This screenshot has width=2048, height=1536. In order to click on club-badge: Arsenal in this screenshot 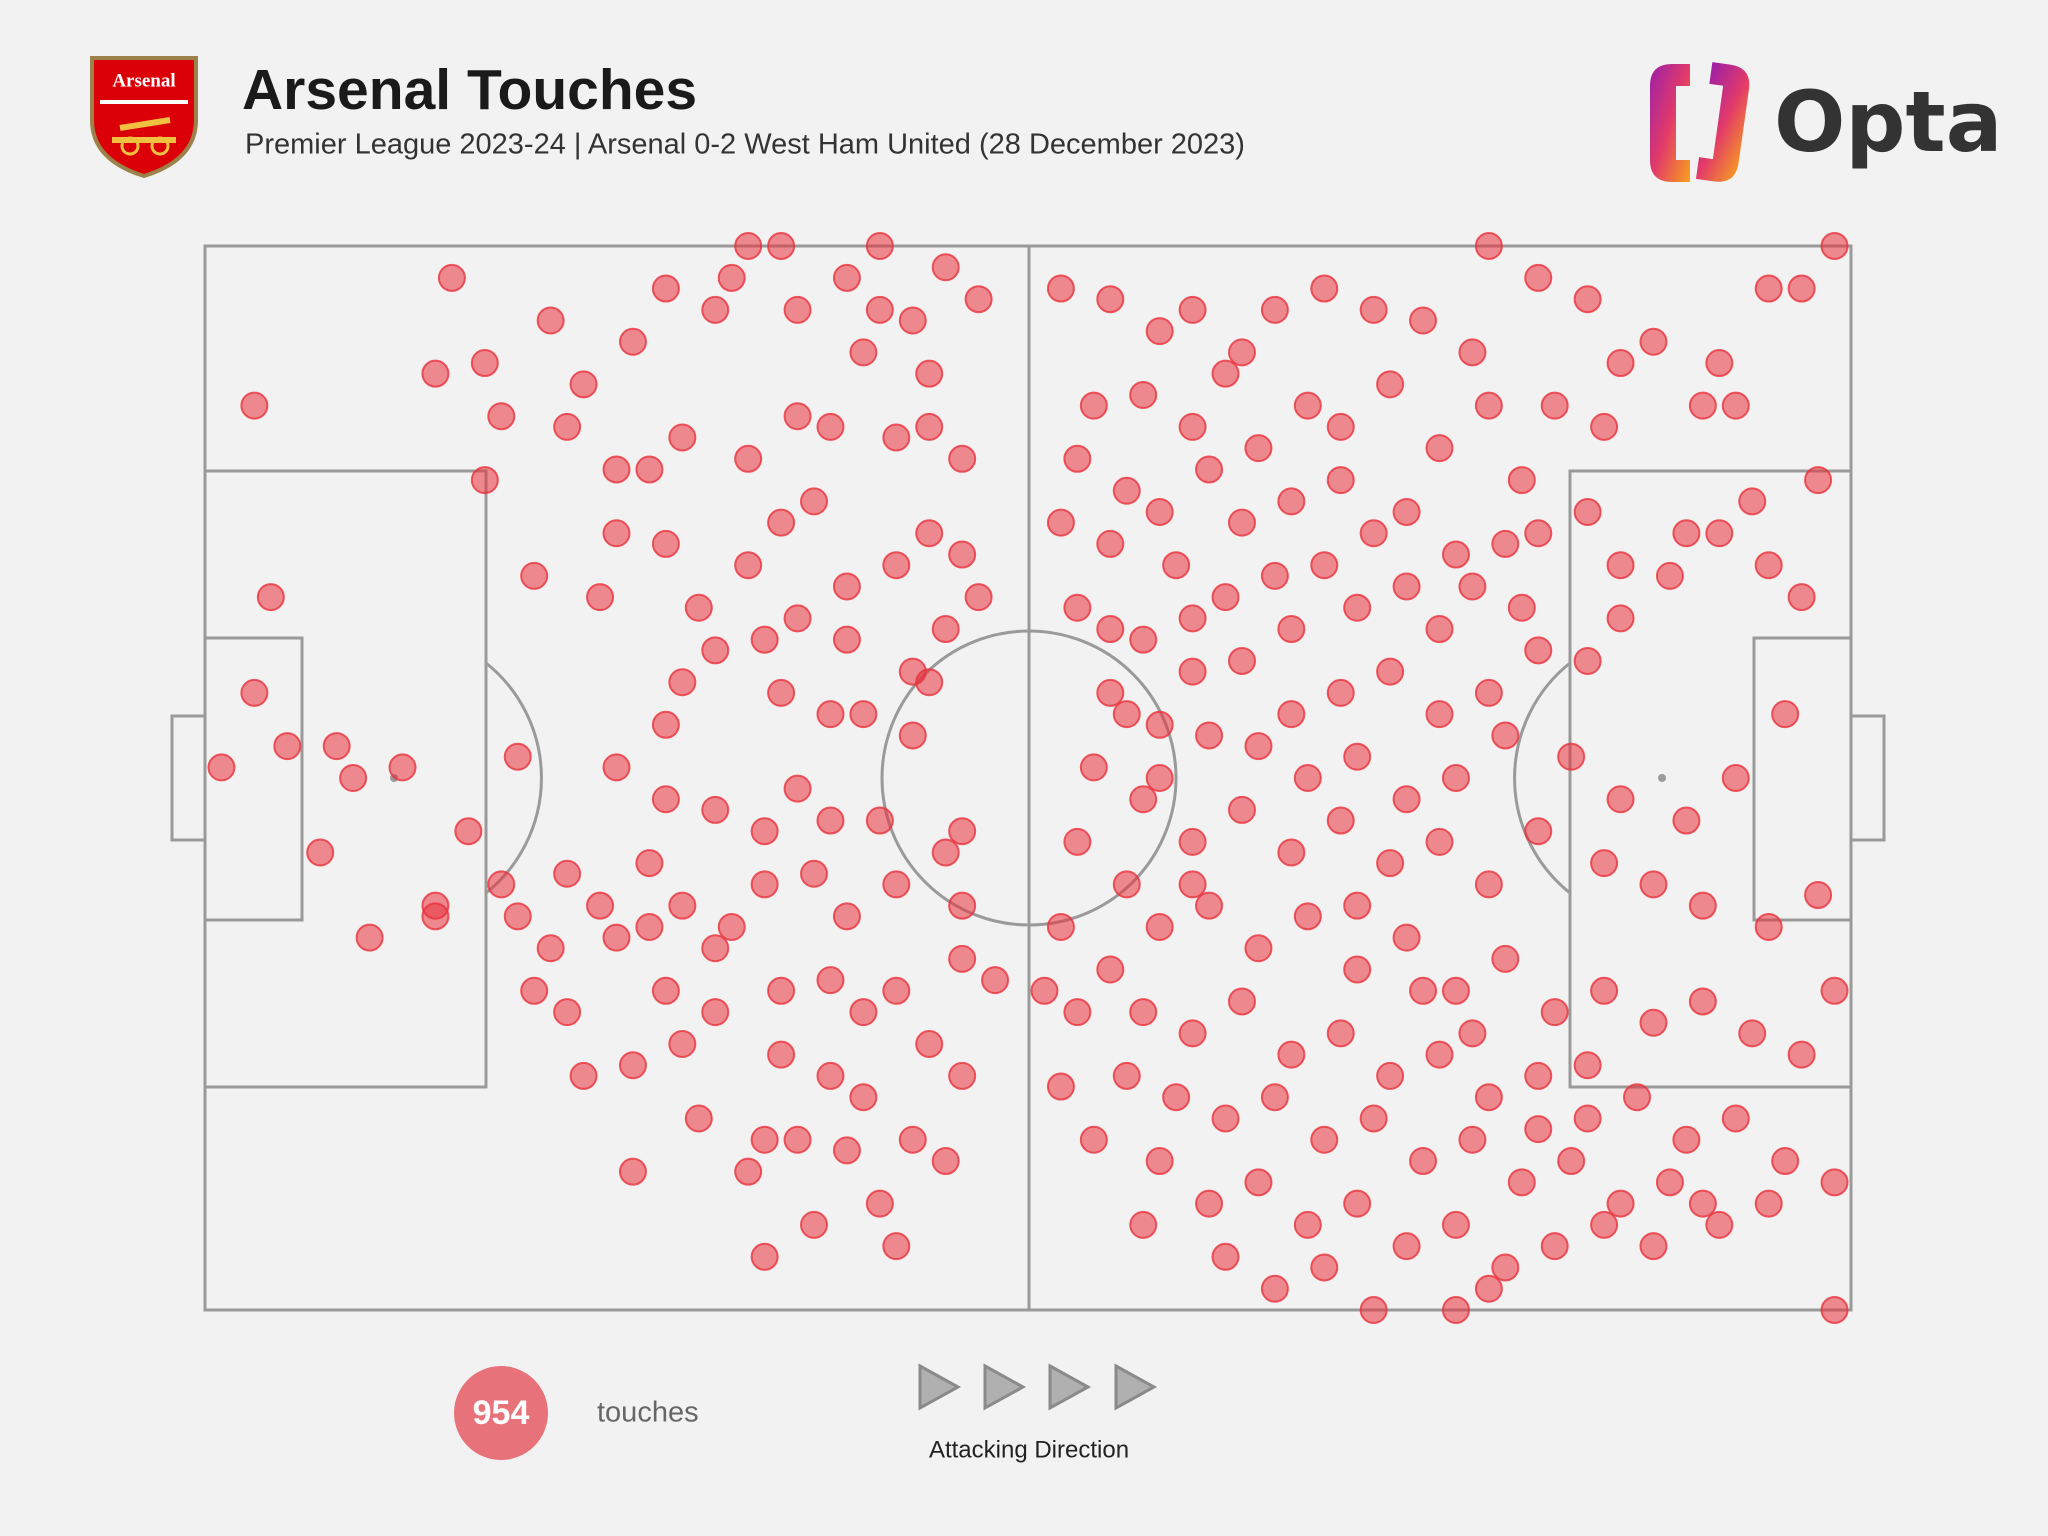, I will do `click(144, 117)`.